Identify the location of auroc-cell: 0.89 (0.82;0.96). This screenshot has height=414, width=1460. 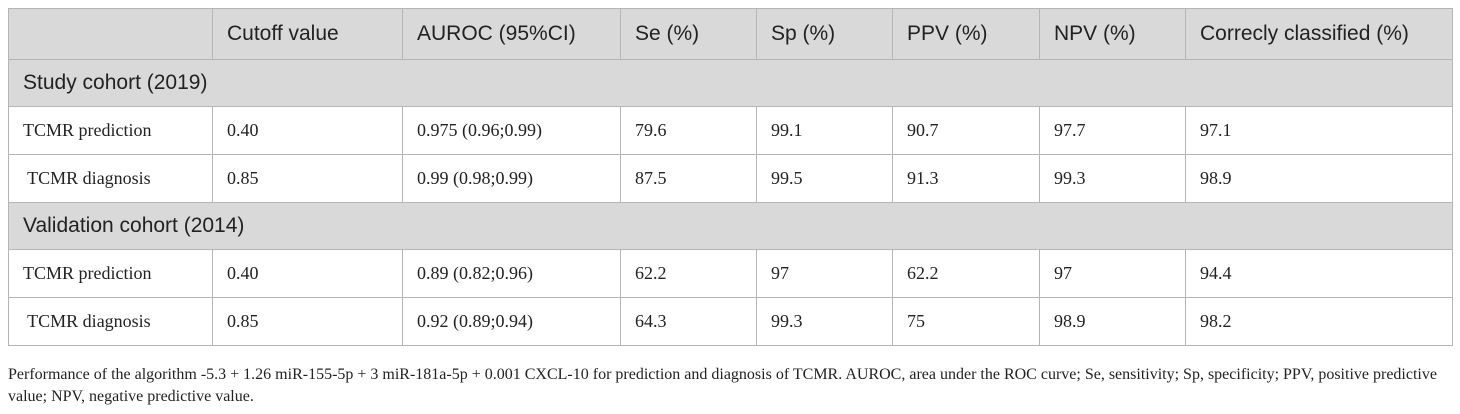
(511, 273).